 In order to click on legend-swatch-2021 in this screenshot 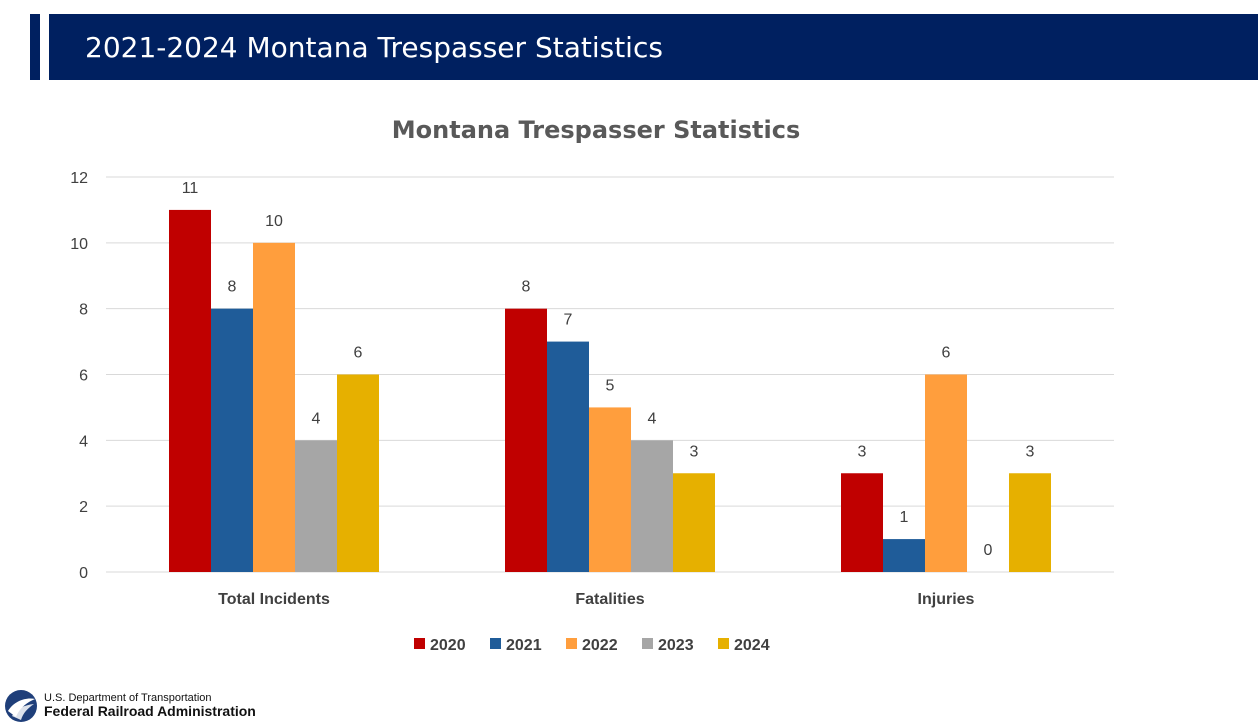, I will do `click(495, 643)`.